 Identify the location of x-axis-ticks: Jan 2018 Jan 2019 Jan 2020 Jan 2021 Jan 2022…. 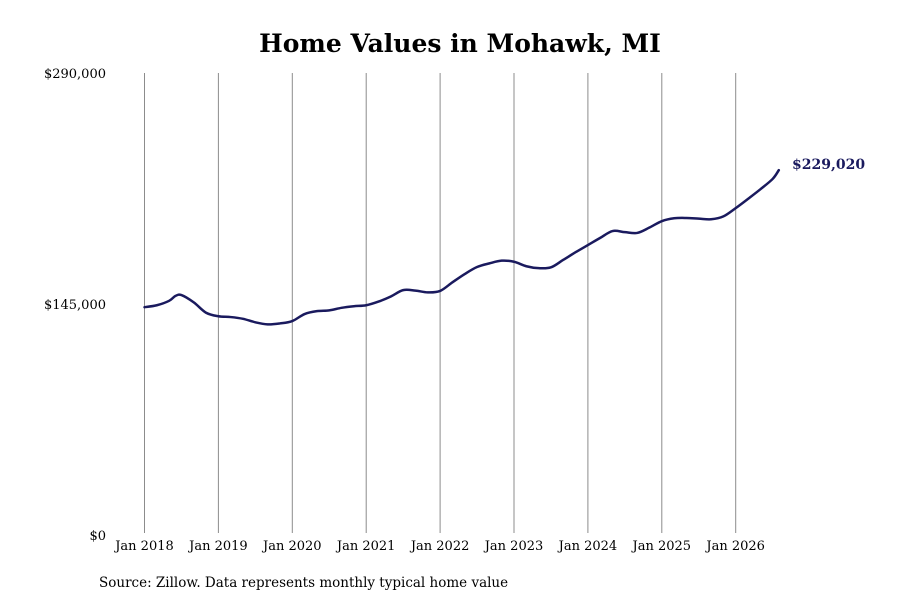
(439, 546).